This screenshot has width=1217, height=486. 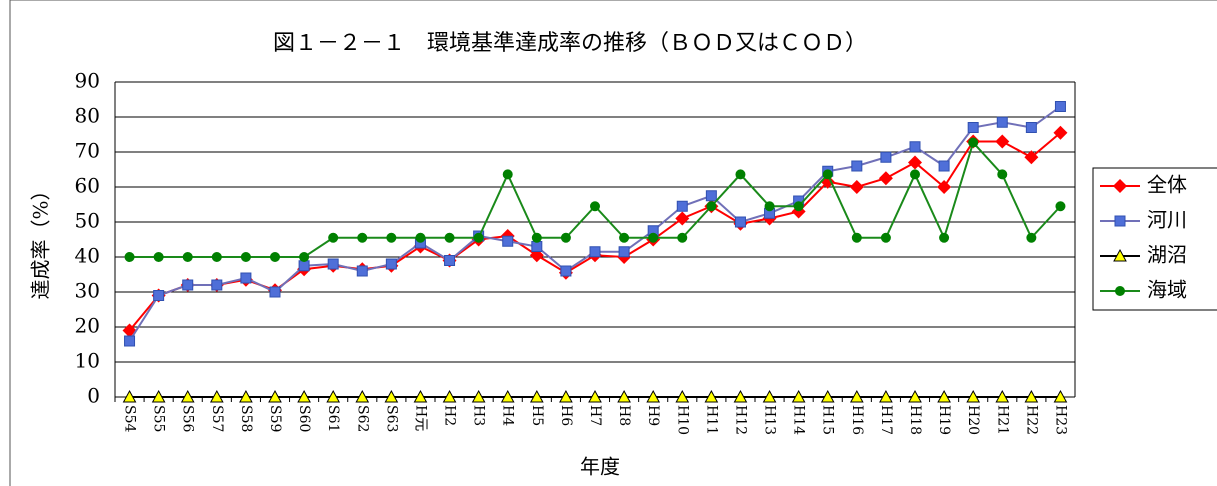 I want to click on x-tick-label: H3, so click(x=479, y=415).